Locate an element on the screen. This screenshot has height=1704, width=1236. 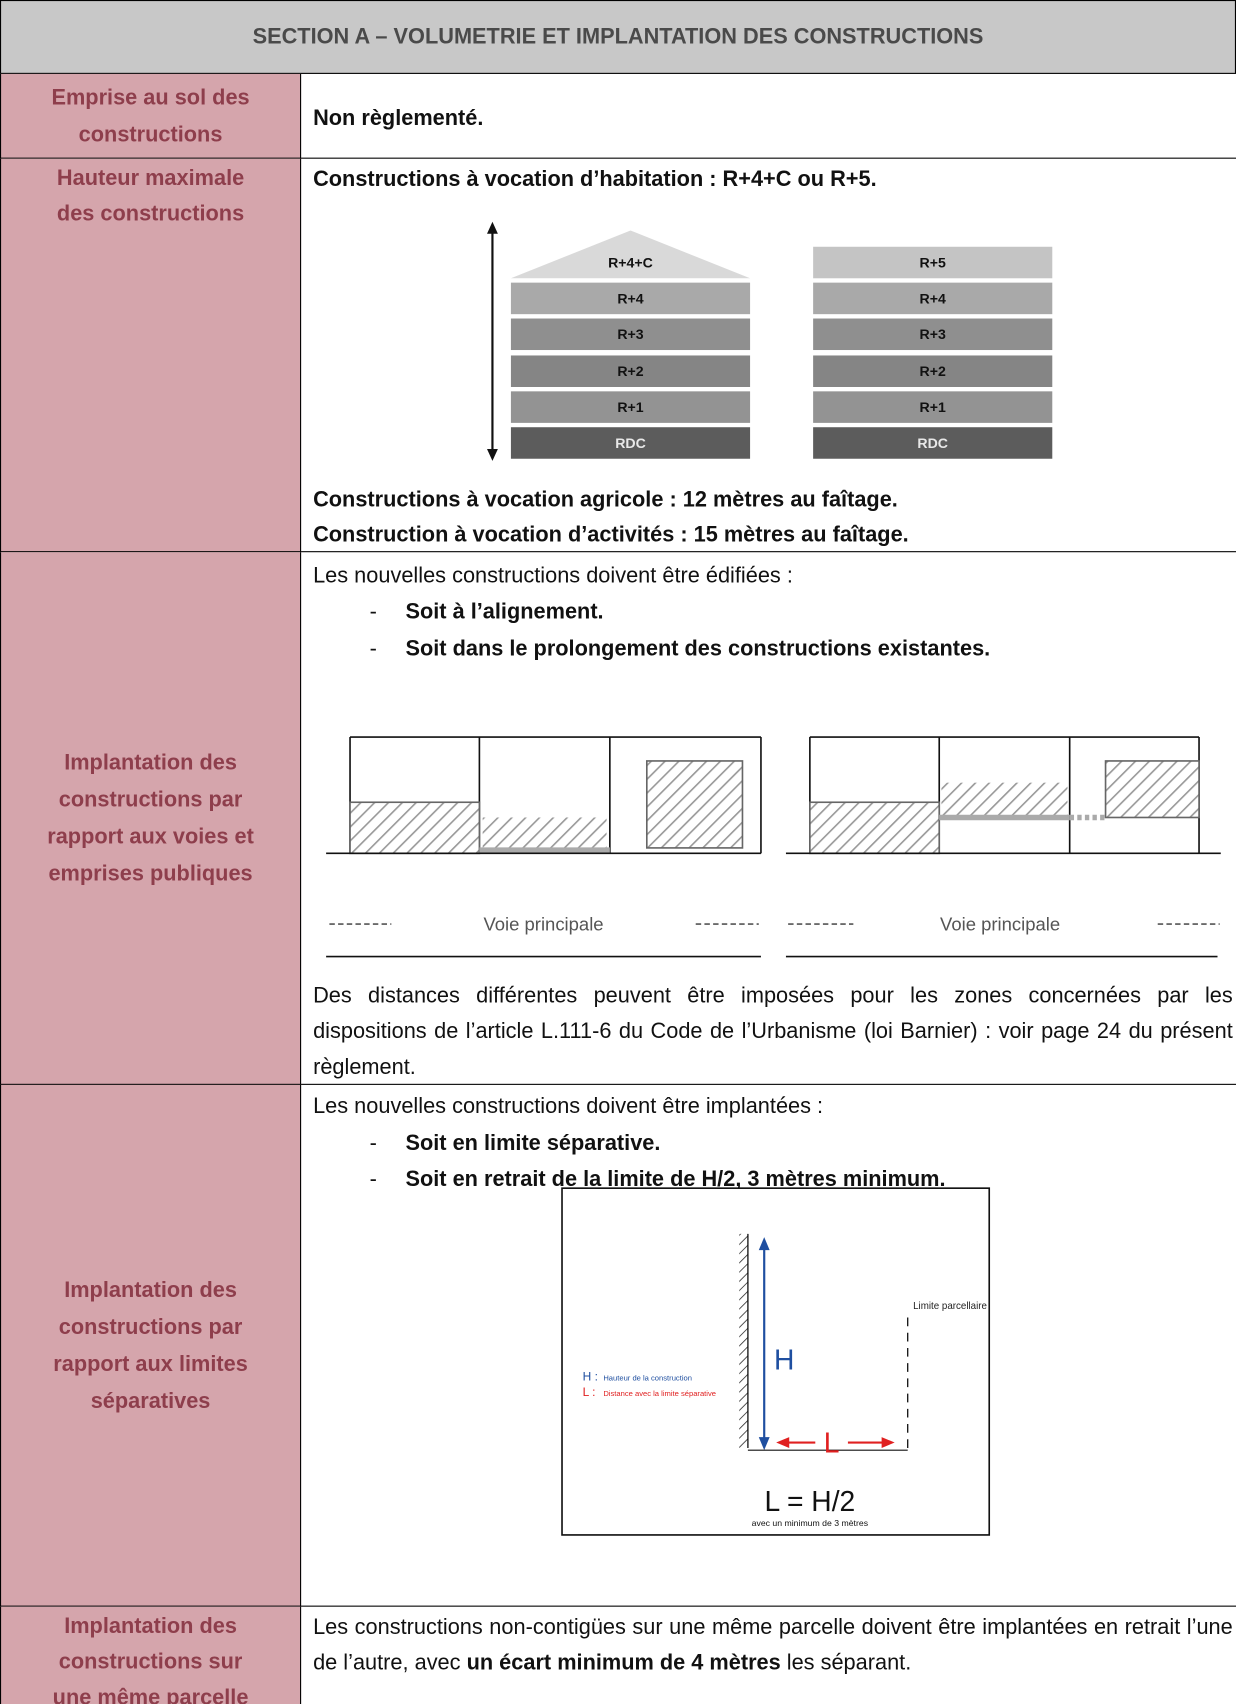
label-line: emprises publiques is located at coordinates (150, 873).